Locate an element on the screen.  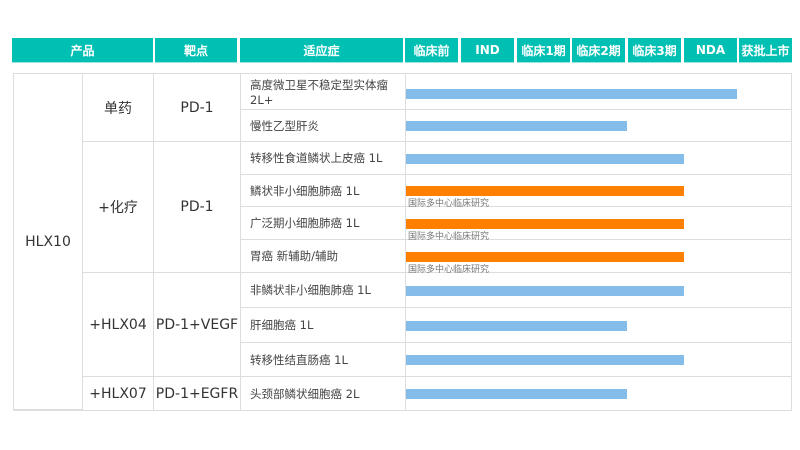
combo-cell: 单药 is located at coordinates (118, 108).